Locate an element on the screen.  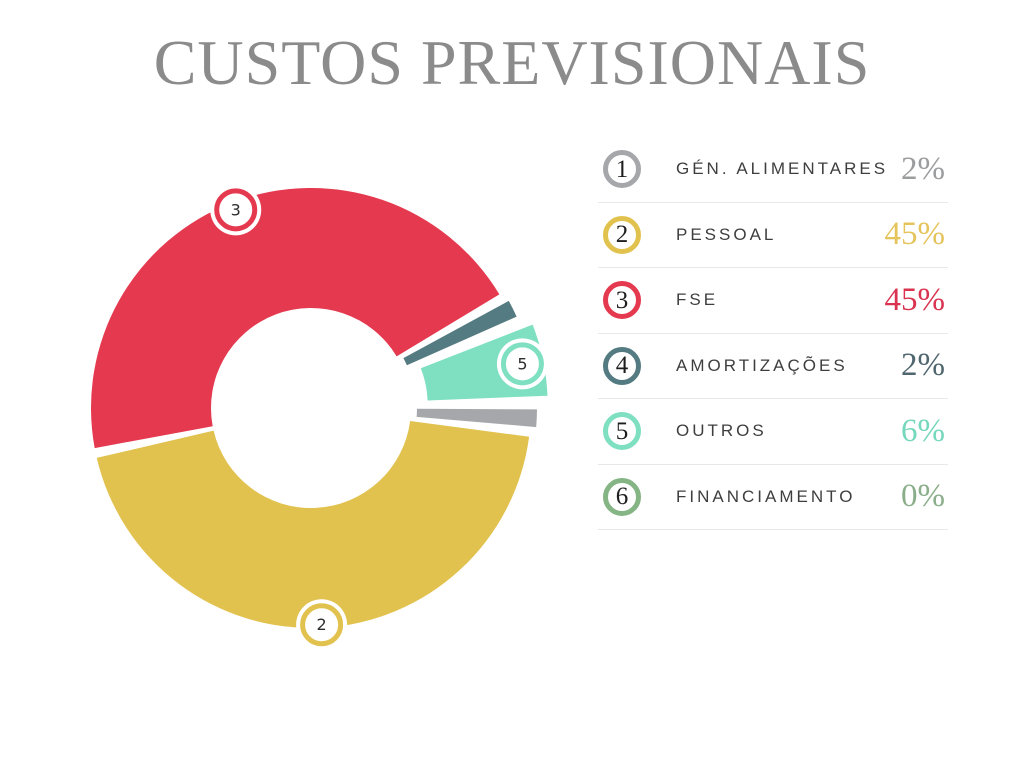
legend-number-badge: 2 is located at coordinates (622, 234).